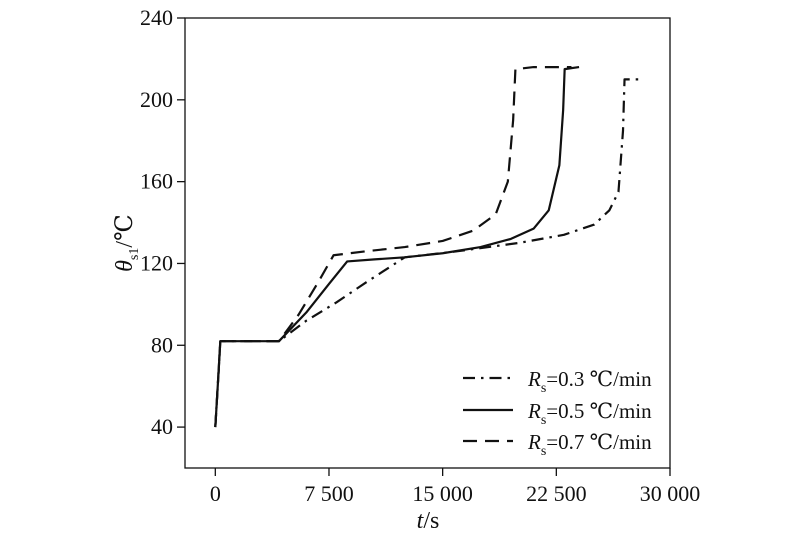 This screenshot has height=541, width=800. I want to click on x-axis-title-symbol: t, so click(421, 521).